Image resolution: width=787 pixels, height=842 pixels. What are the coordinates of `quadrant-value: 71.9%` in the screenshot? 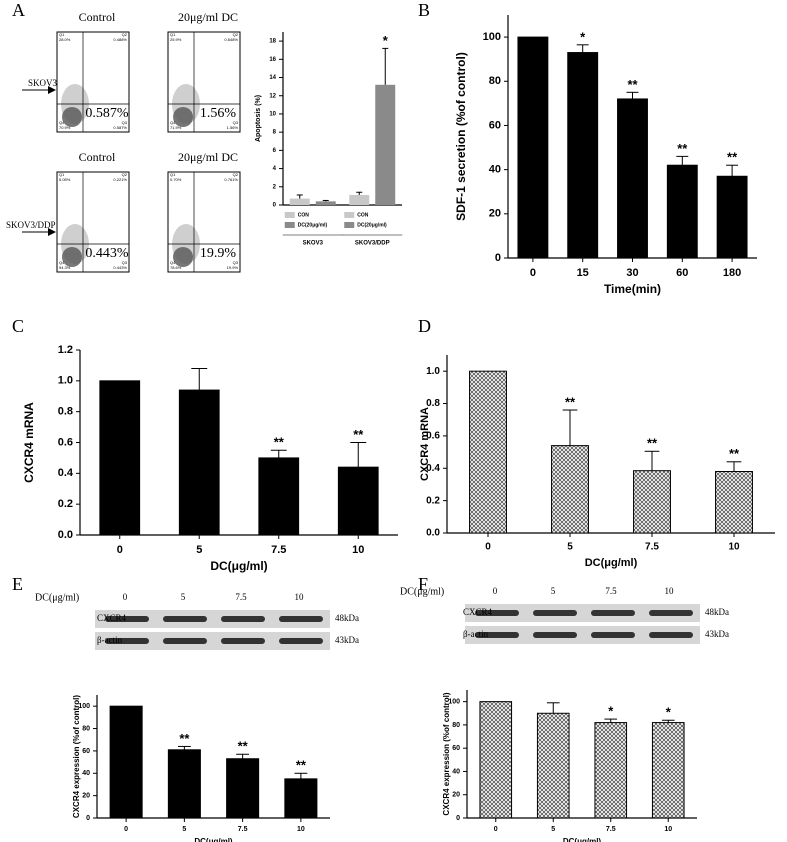 It's located at (176, 127).